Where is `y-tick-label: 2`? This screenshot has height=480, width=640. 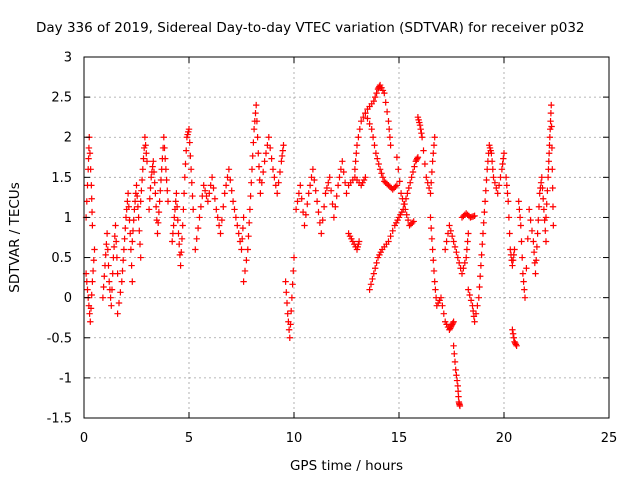 y-tick-label: 2 is located at coordinates (68, 138).